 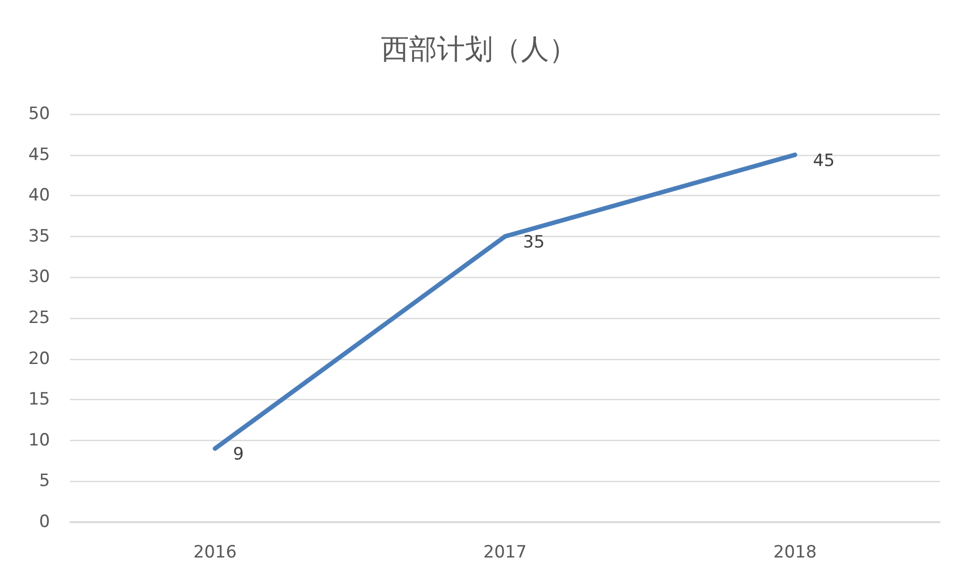 What do you see at coordinates (44, 481) in the screenshot?
I see `y-tick-label: 5` at bounding box center [44, 481].